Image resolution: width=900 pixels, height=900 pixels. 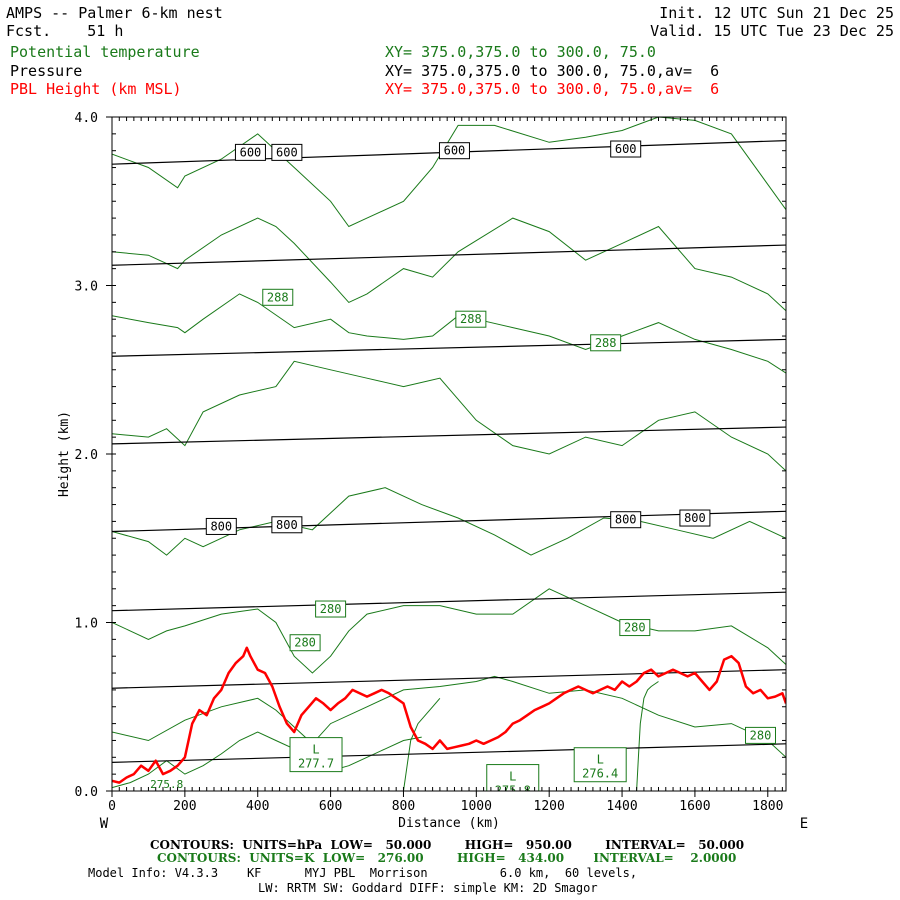 What do you see at coordinates (804, 824) in the screenshot?
I see `east-label: E` at bounding box center [804, 824].